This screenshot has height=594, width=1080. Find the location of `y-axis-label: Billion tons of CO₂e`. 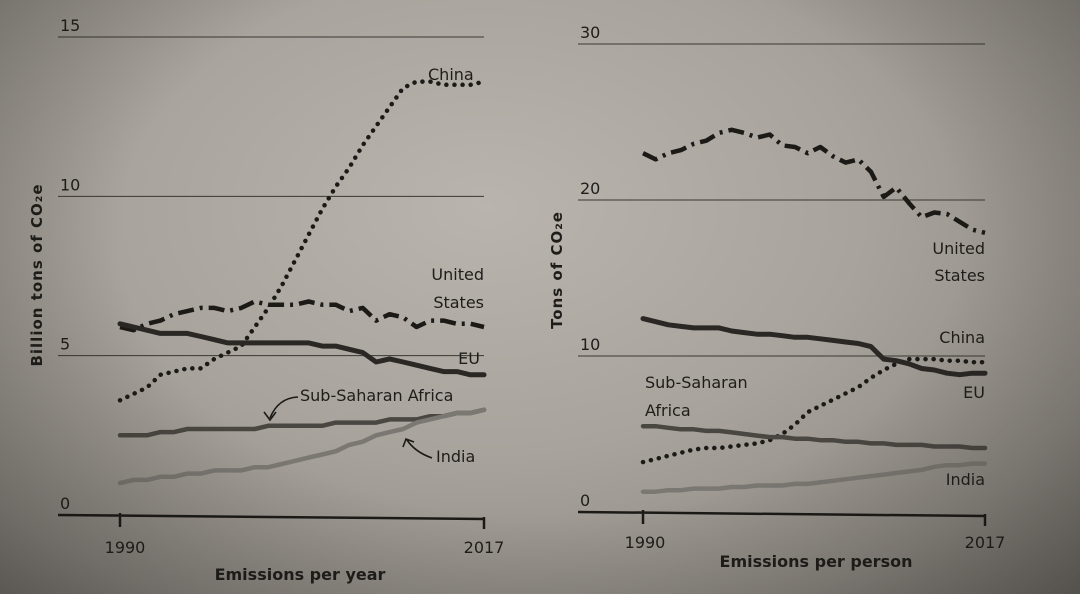

y-axis-label: Billion tons of CO₂e is located at coordinates (37, 274).